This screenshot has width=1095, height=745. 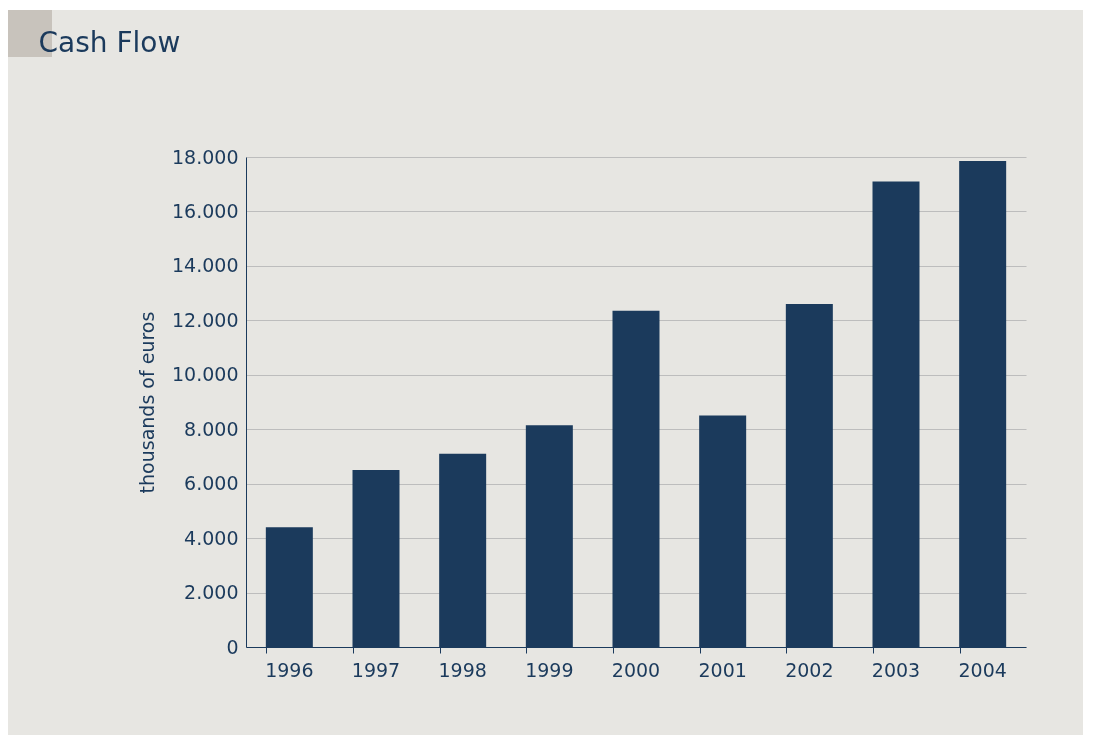 I want to click on chart-title: Cash Flow, so click(x=109, y=42).